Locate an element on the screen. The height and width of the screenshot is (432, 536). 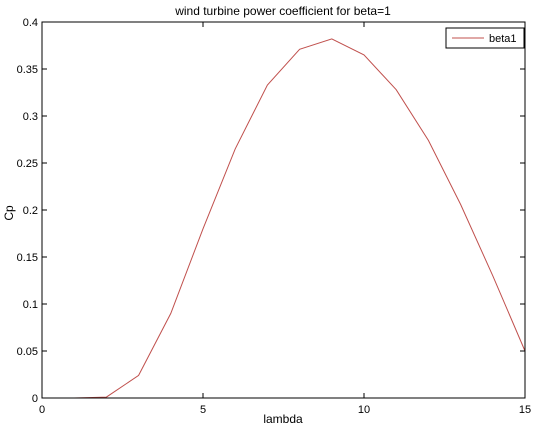
x-tick-label: 15 is located at coordinates (525, 410).